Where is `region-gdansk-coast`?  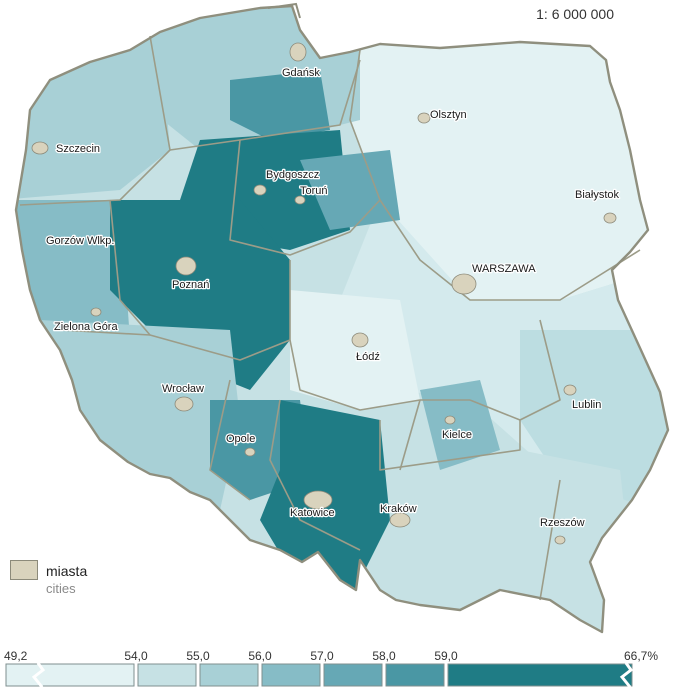
region-gdansk-coast is located at coordinates (280, 105).